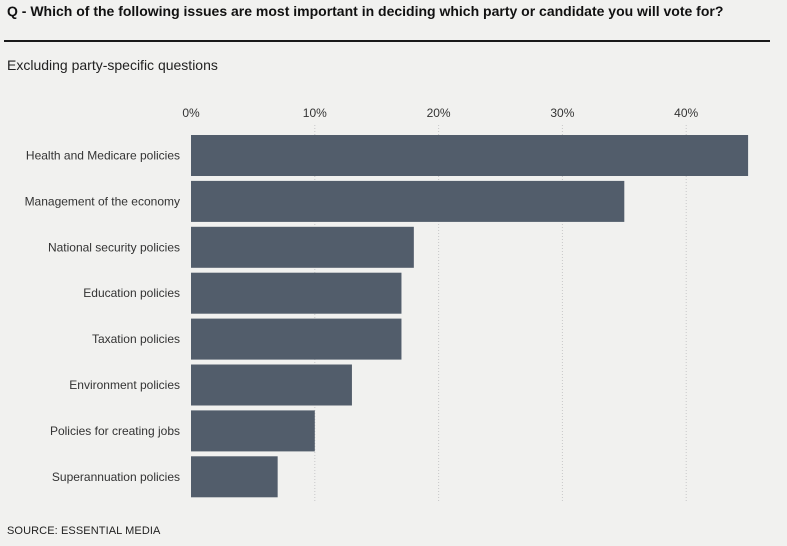 The image size is (787, 546). Describe the element at coordinates (102, 201) in the screenshot. I see `category-label: Management of the economy` at that location.